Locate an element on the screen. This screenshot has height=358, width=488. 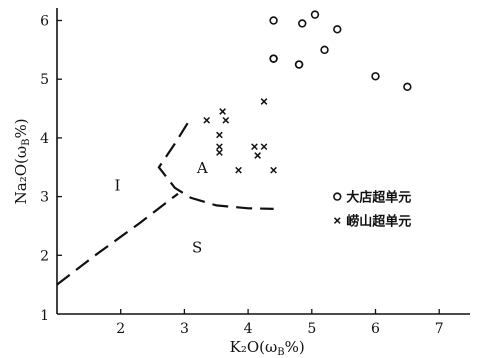
y-tick-label-4: 4 is located at coordinates (44, 139).